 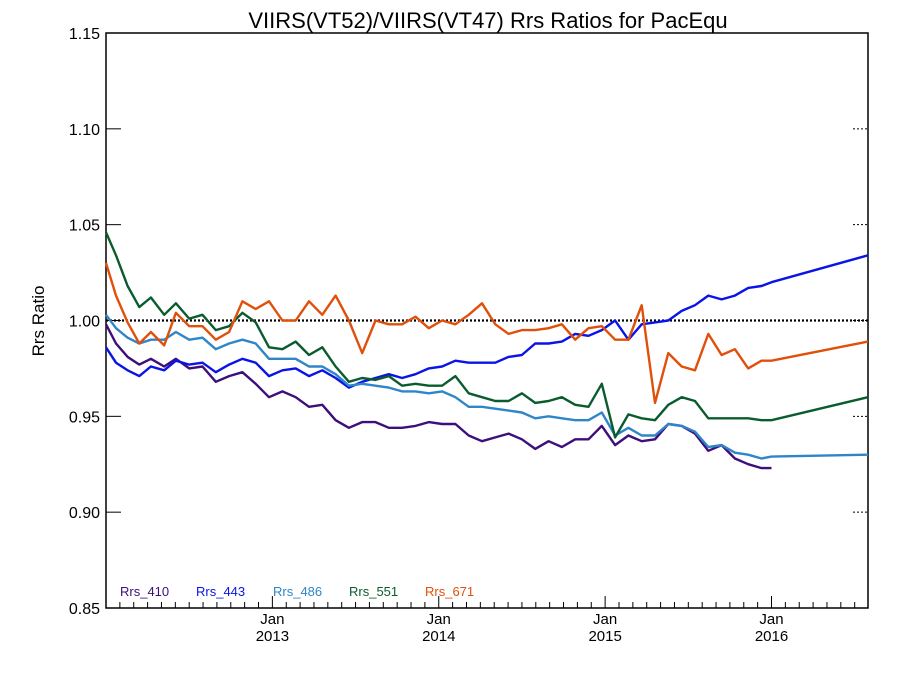 I want to click on x-tick-label-year: 2015, so click(x=604, y=636).